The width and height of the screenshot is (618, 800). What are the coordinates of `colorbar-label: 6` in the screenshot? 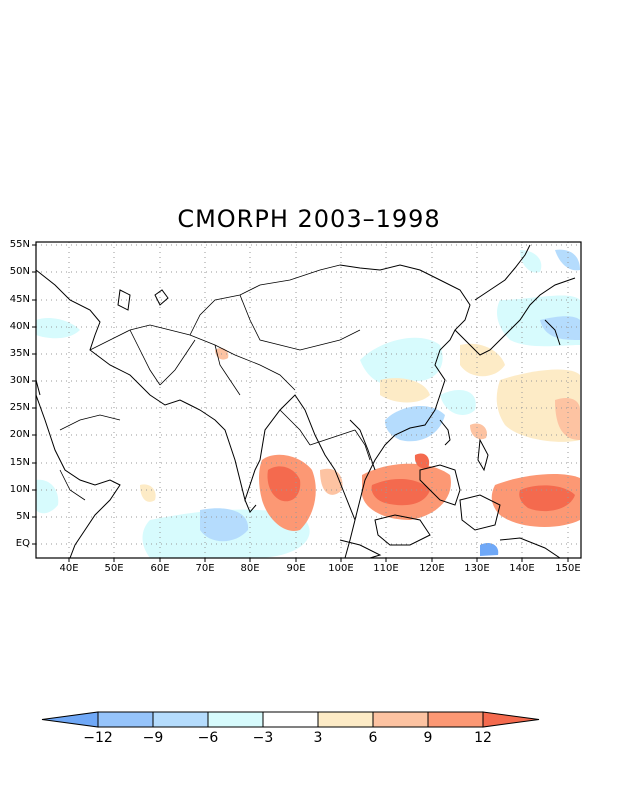 It's located at (373, 738).